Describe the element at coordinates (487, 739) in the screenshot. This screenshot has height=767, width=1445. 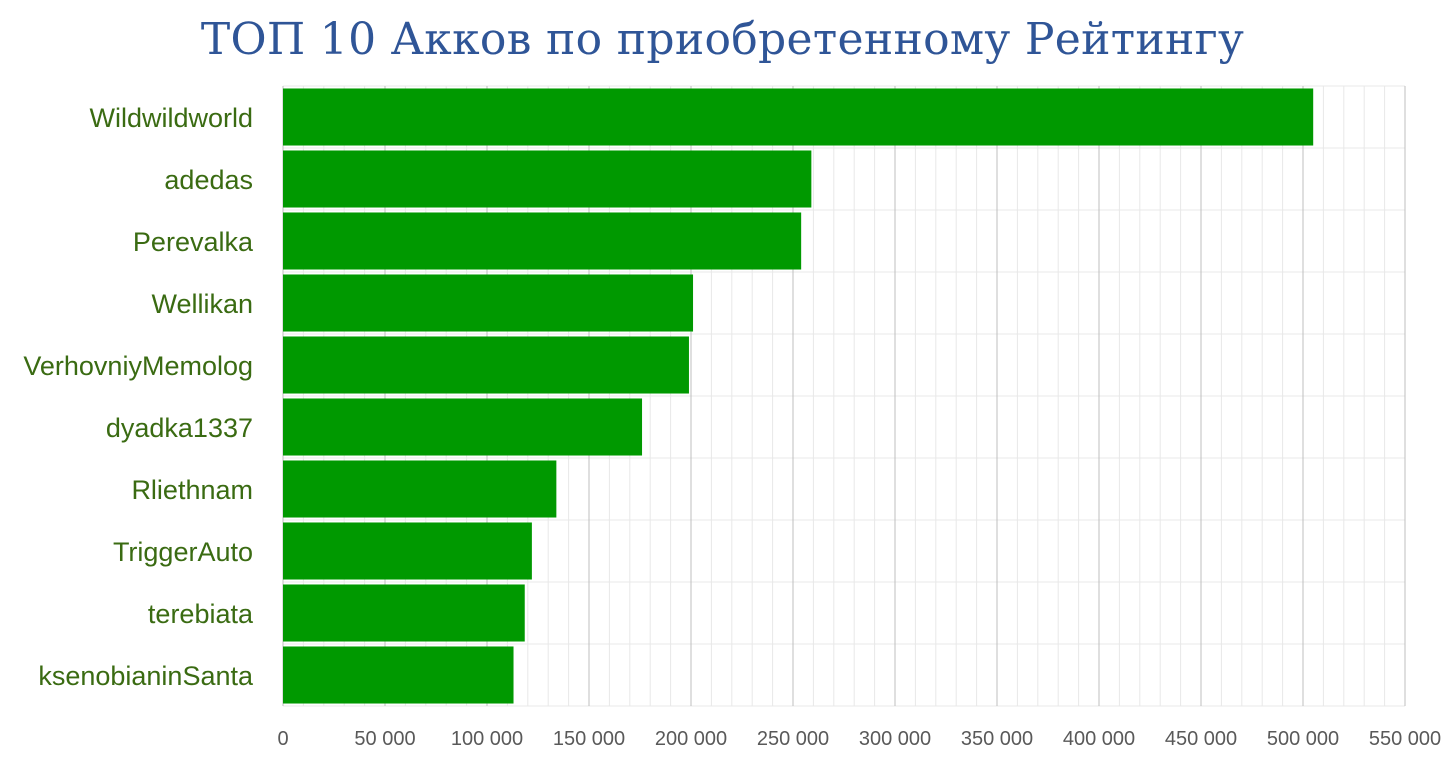
I see `x-tick-label: 100 000` at that location.